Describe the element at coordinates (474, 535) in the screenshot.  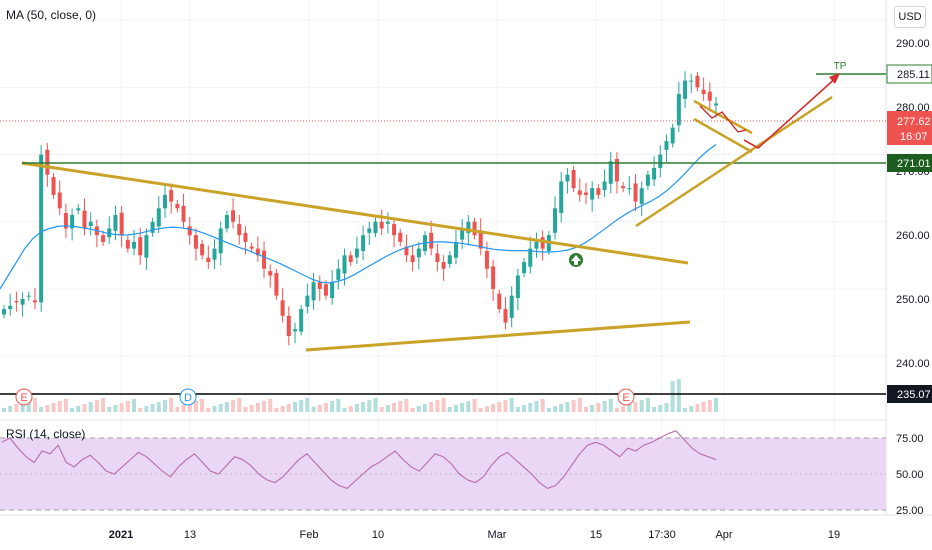
I see `time-axis: 2021 13 Feb 10 Mar 15 17:30 Apr 19` at that location.